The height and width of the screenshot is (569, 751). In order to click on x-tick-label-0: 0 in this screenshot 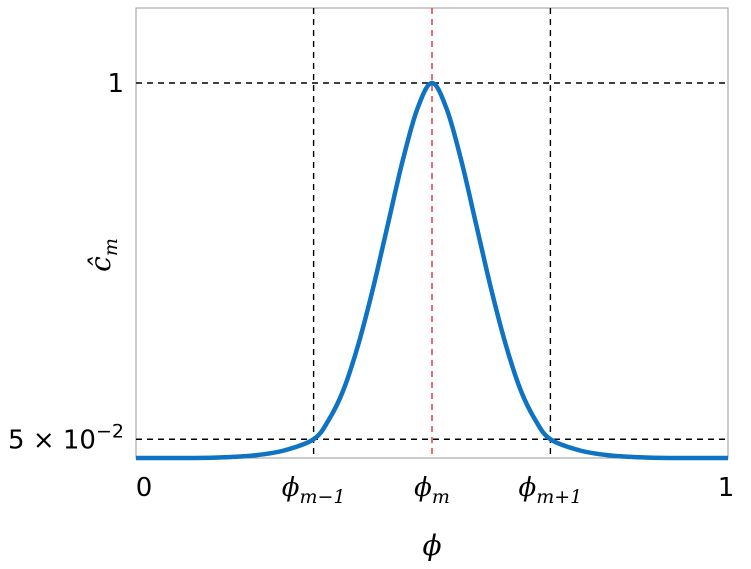, I will do `click(144, 488)`.